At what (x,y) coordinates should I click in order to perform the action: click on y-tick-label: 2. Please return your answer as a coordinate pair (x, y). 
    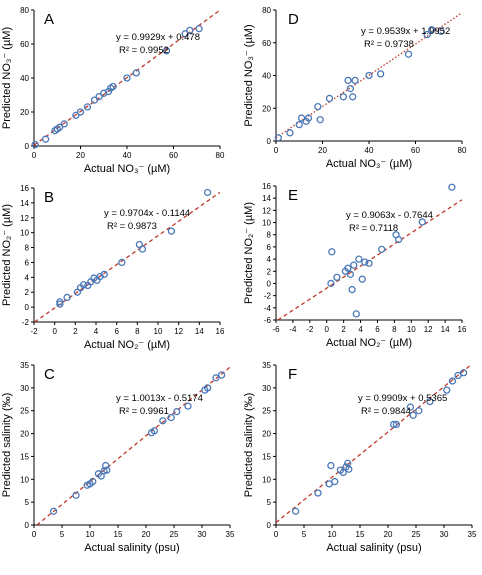
    Looking at the image, I should click on (269, 271).